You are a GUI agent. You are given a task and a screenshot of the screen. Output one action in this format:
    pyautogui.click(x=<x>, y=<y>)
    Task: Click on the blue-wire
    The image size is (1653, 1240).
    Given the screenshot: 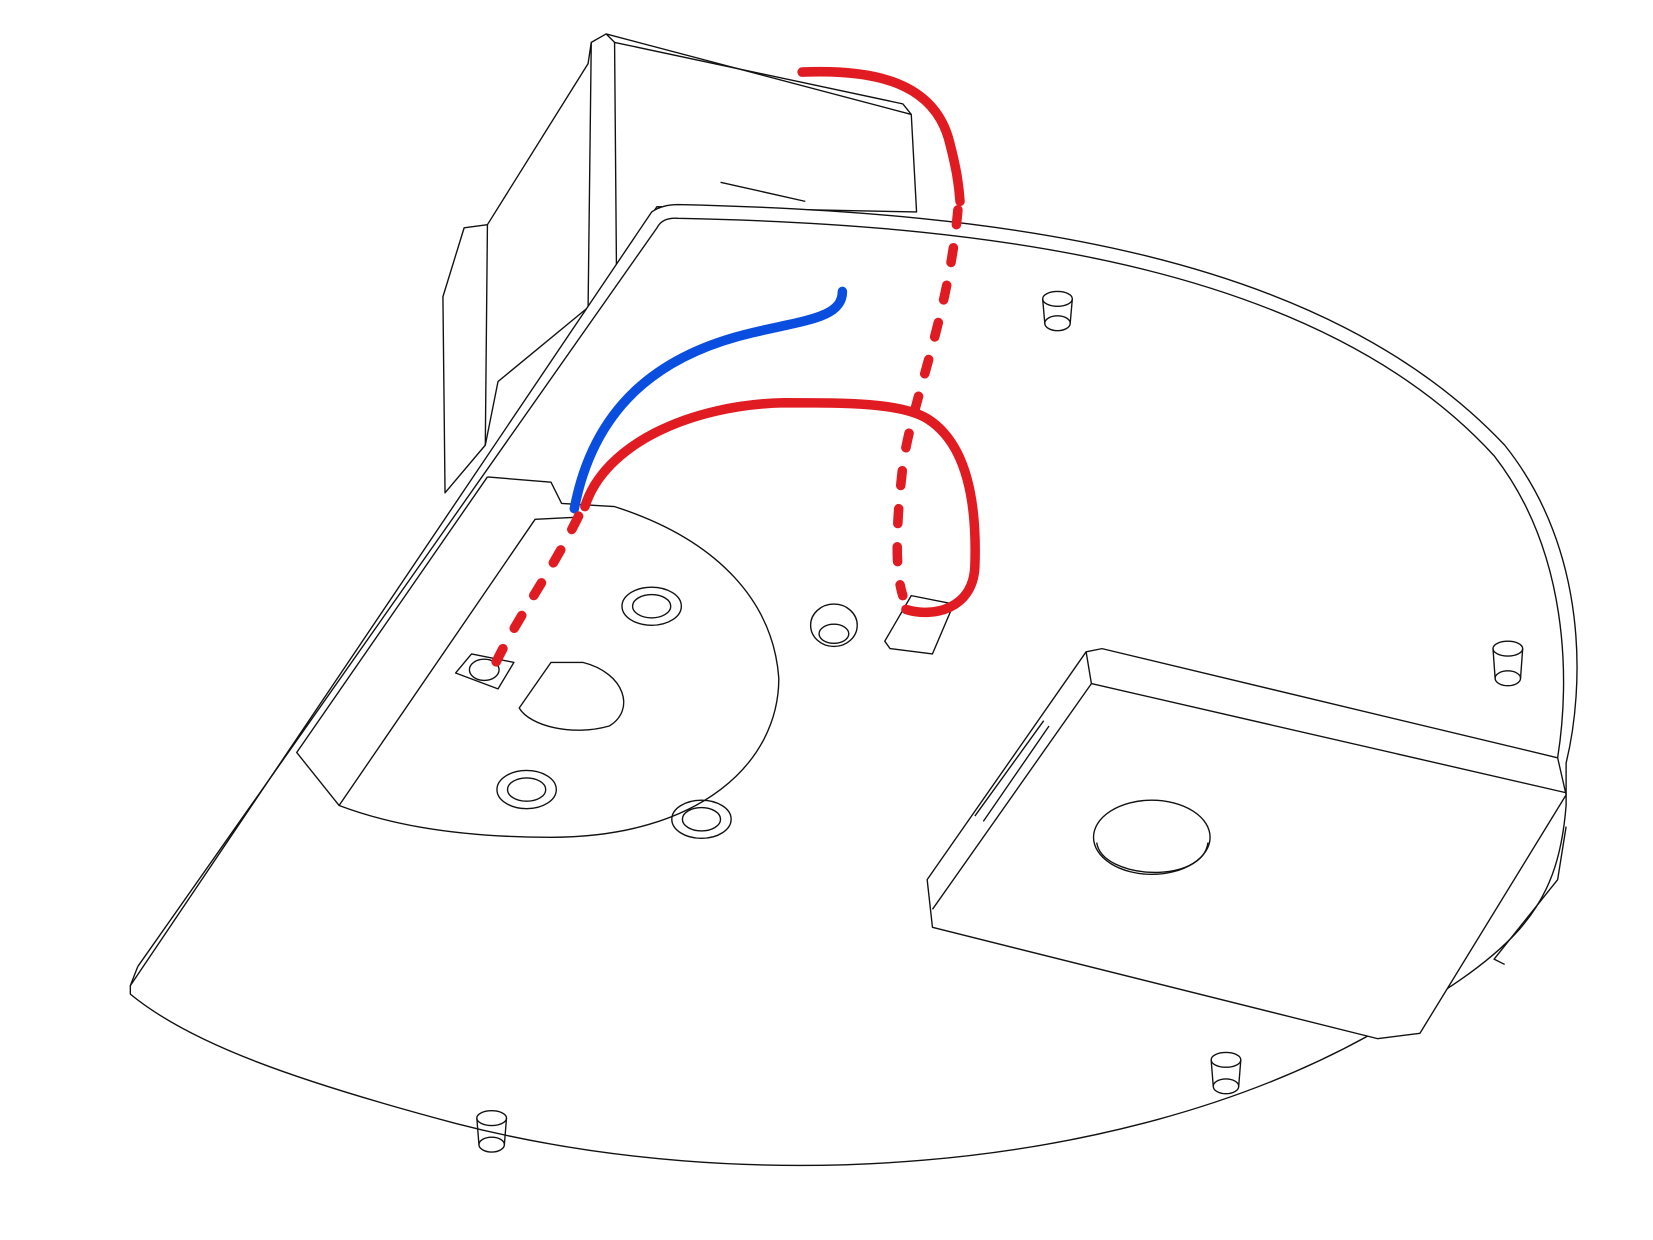 What is the action you would take?
    pyautogui.click(x=708, y=400)
    